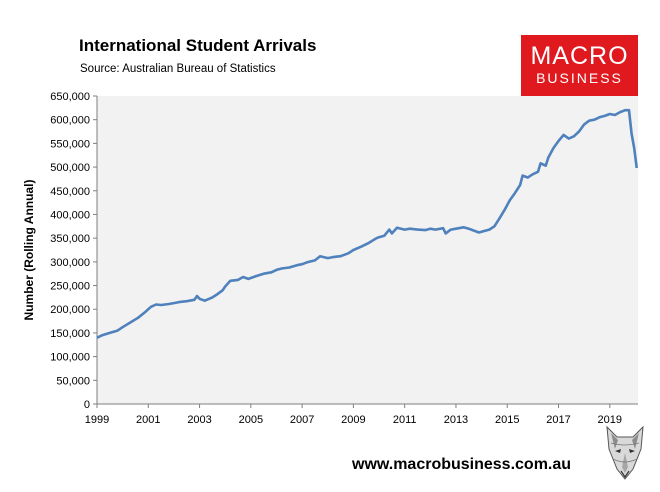 The image size is (660, 492). Describe the element at coordinates (199, 420) in the screenshot. I see `x-tick-label: 2003` at that location.